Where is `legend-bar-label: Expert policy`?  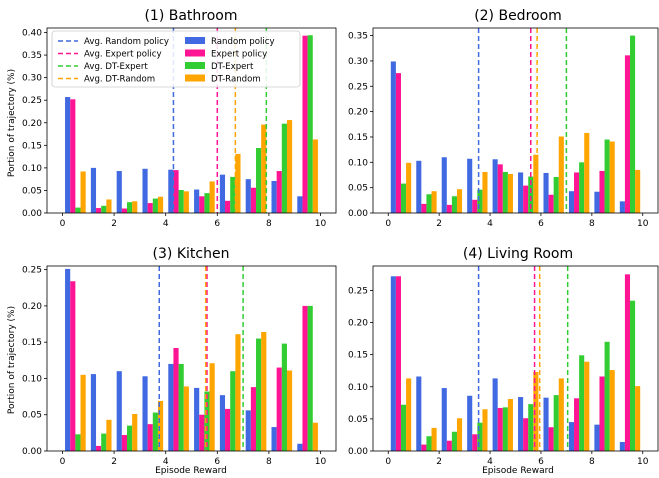 legend-bar-label: Expert policy is located at coordinates (239, 55).